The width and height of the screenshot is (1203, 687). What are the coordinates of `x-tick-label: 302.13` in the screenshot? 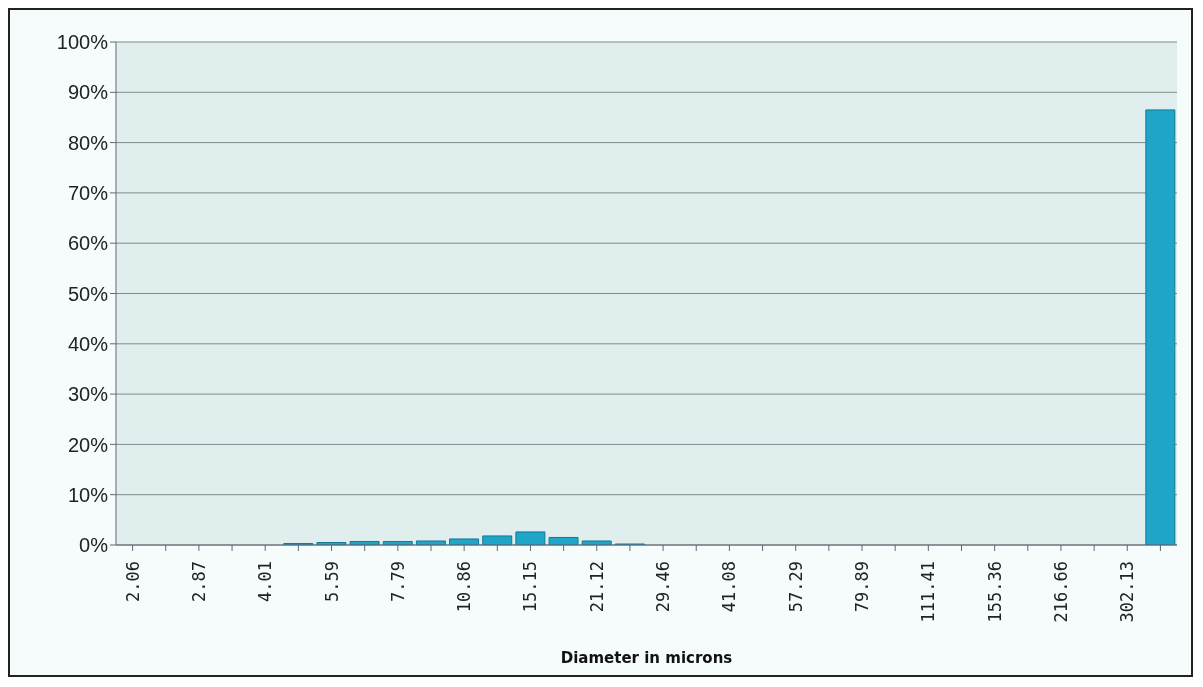 It's located at (1127, 592).